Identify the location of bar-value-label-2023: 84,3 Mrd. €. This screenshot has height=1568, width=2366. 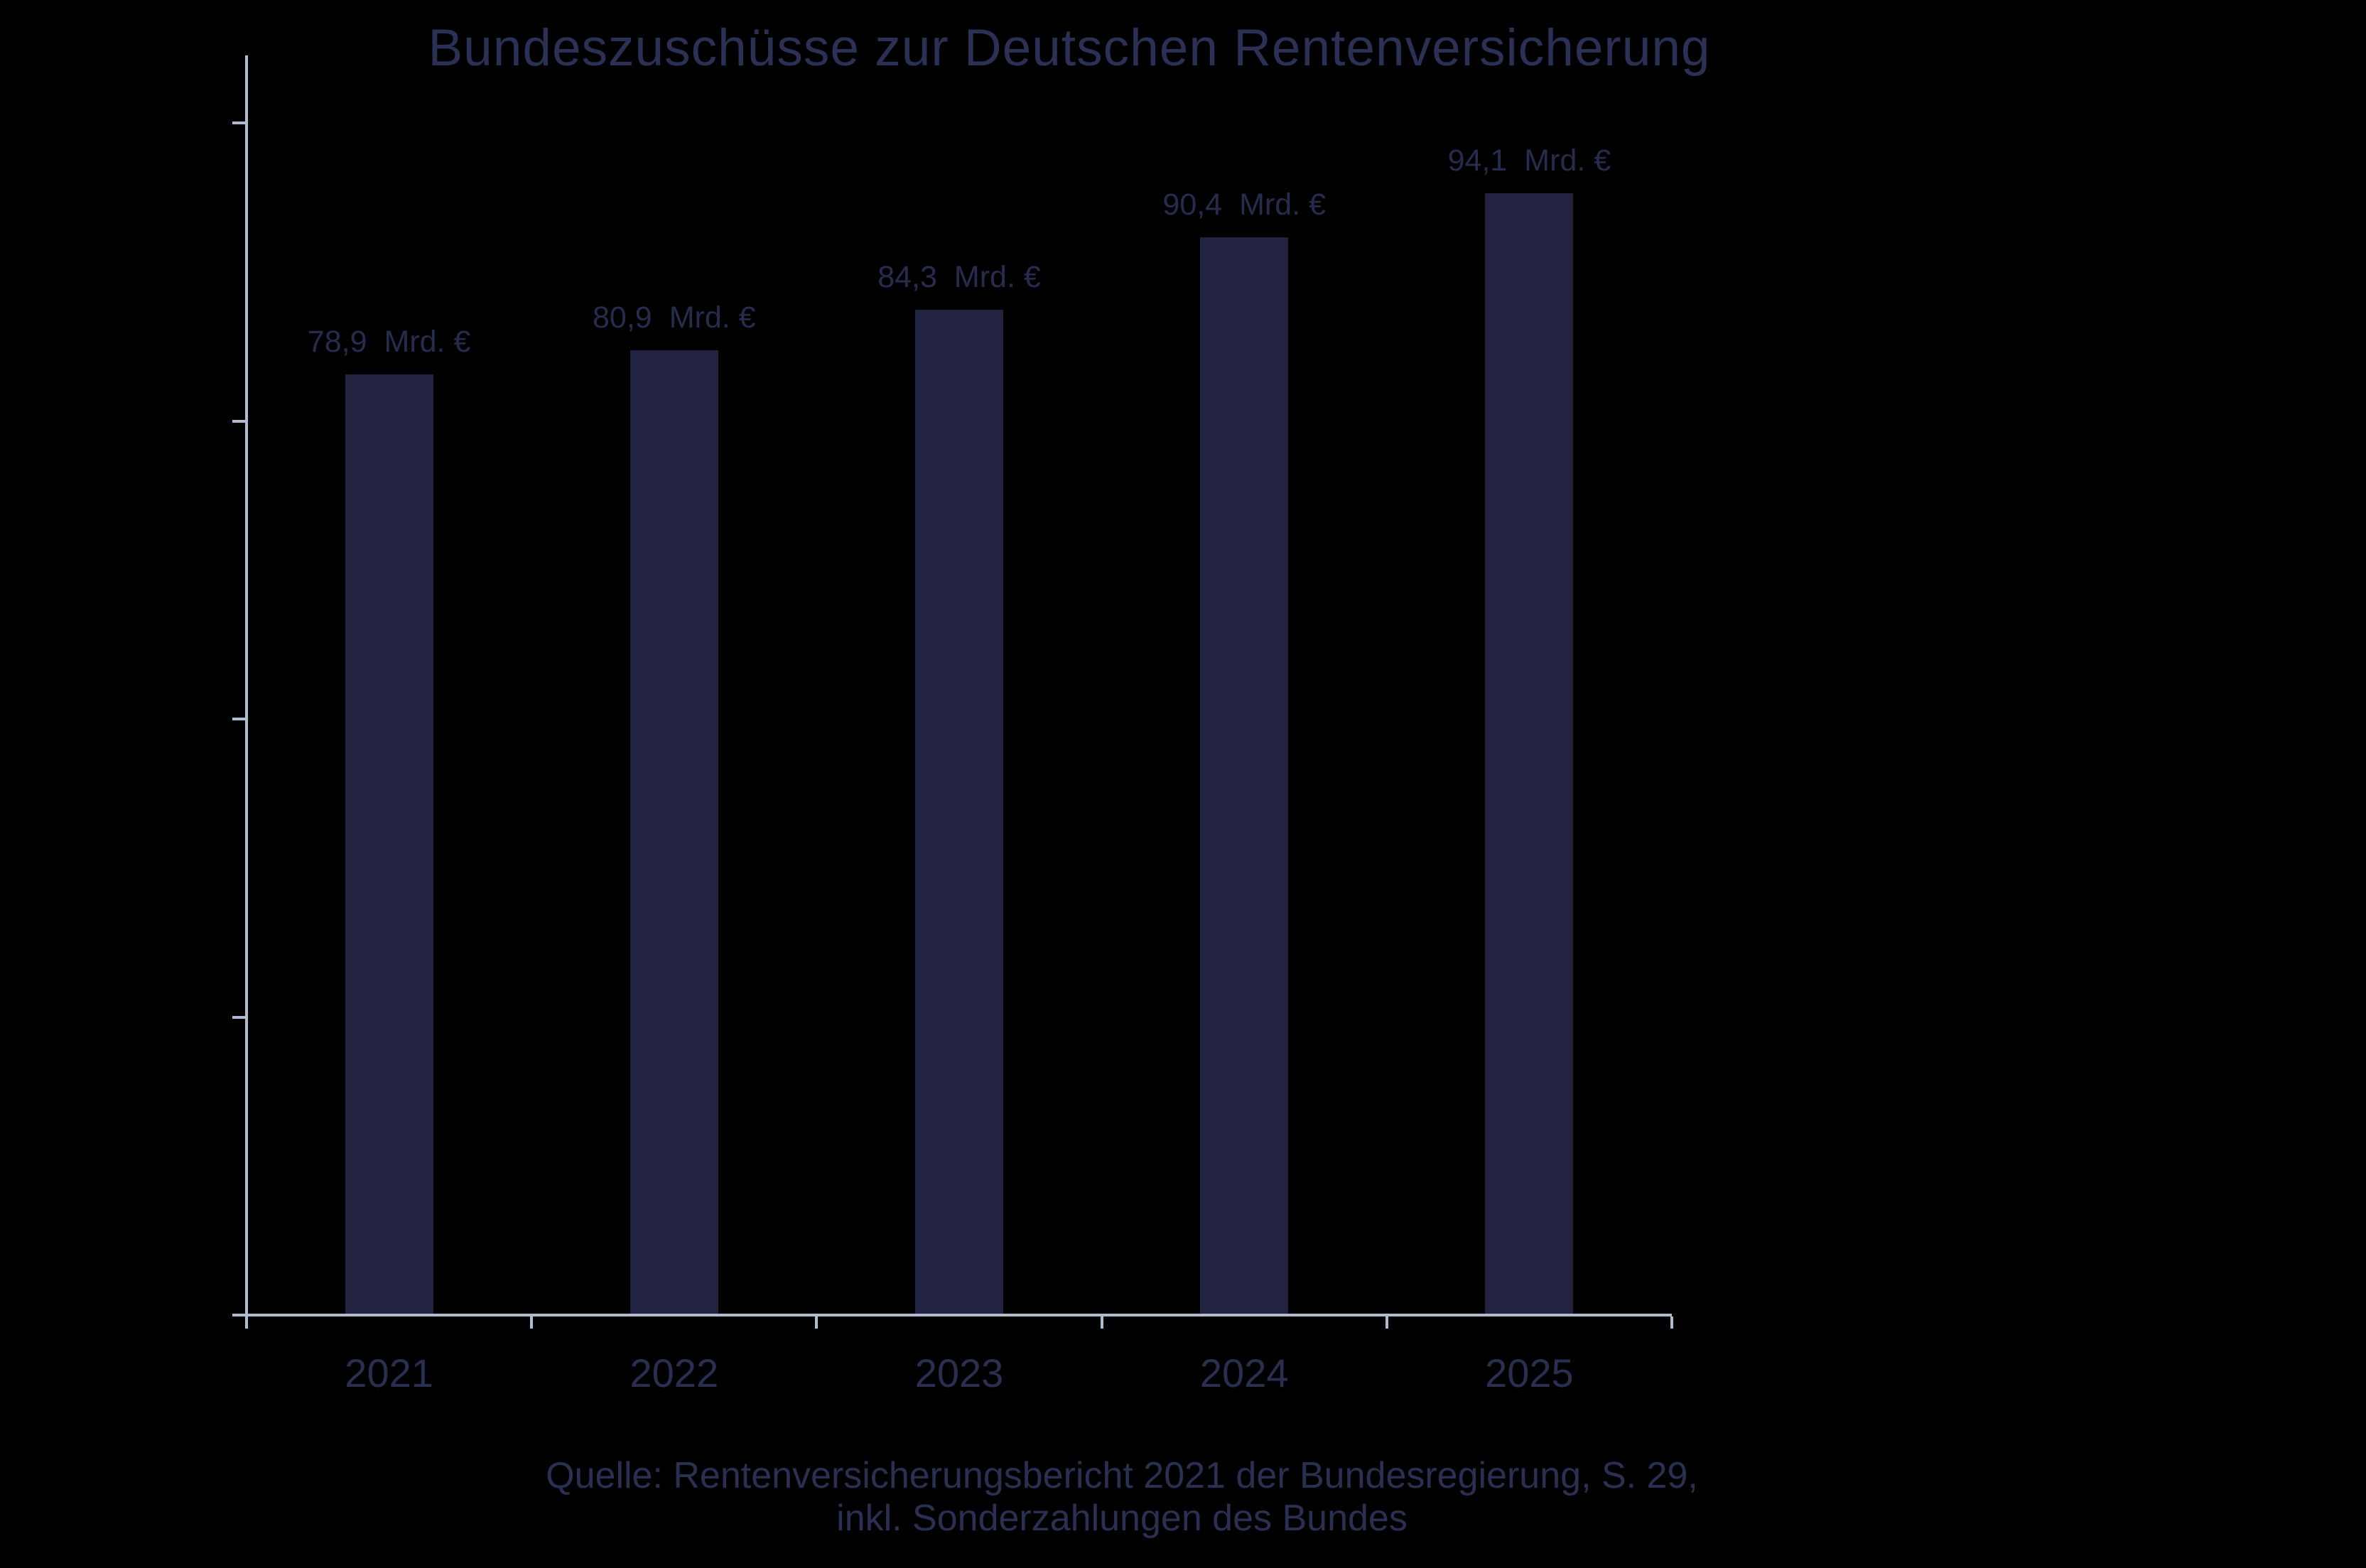
(959, 277).